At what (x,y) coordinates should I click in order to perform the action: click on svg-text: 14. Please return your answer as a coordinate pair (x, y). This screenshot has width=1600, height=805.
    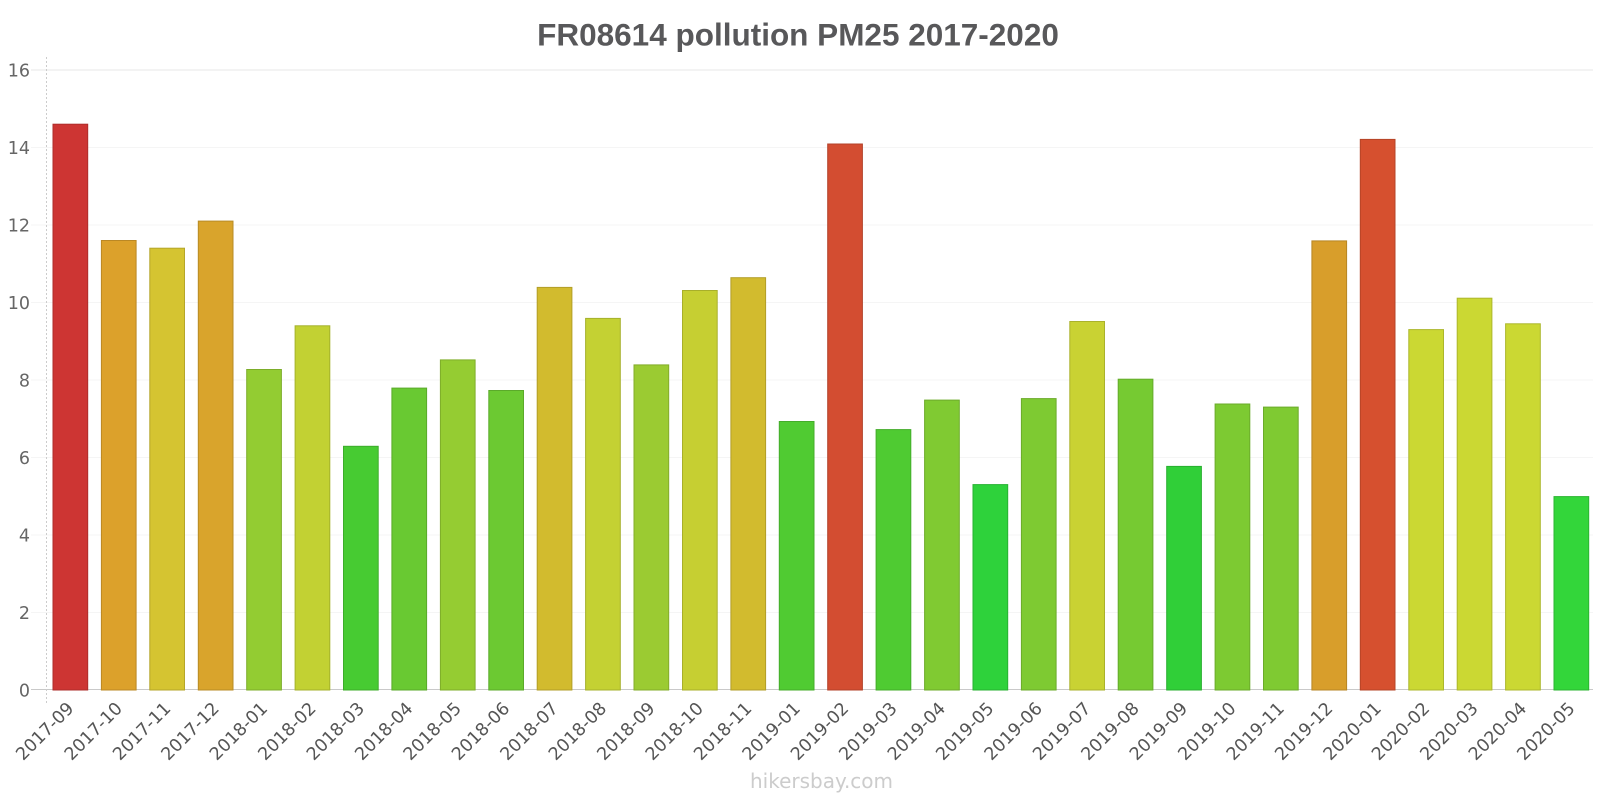
    Looking at the image, I should click on (19, 149).